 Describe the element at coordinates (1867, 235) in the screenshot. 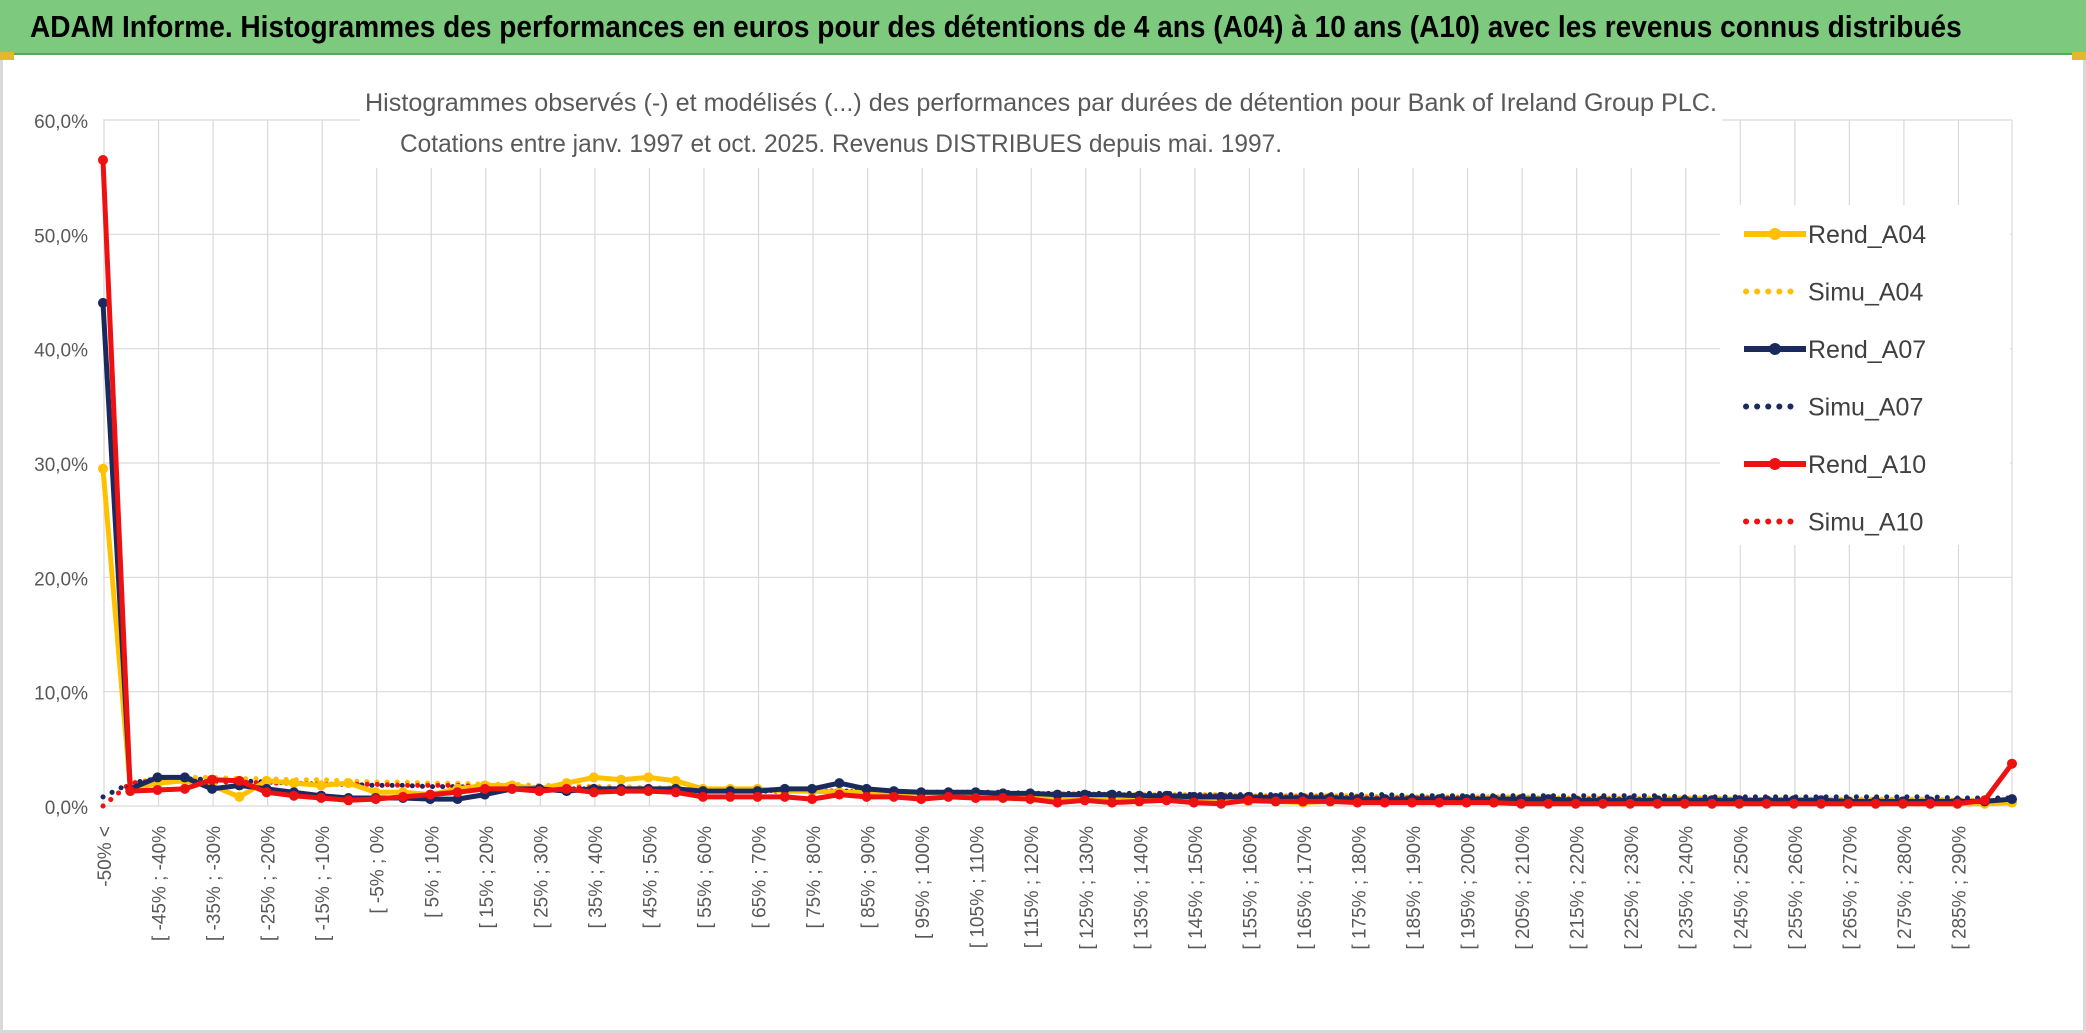

I see `legend-label: Rend_A04` at that location.